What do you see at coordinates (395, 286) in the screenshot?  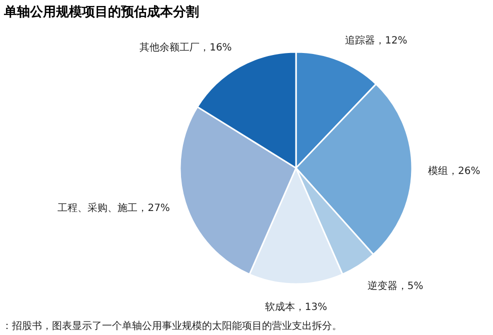 I see `slice-label: 逆变器，5%` at bounding box center [395, 286].